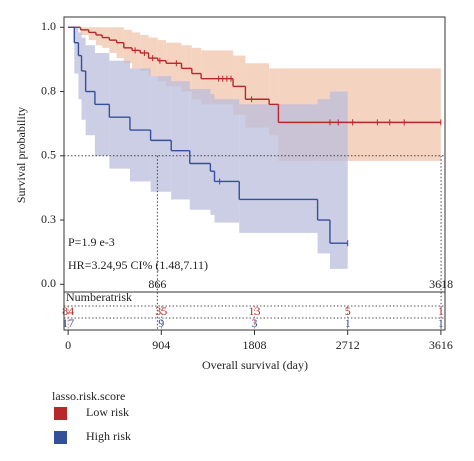  I want to click on legend-title: lasso.risk.score, so click(88, 396).